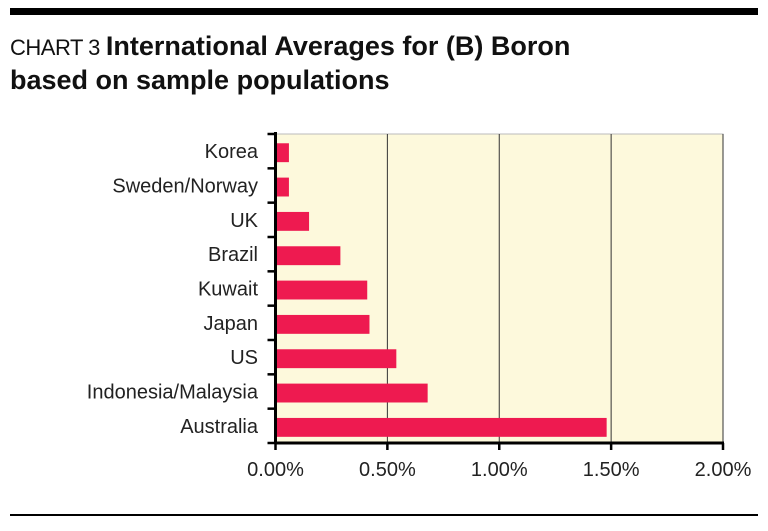 This screenshot has width=768, height=531. What do you see at coordinates (351, 393) in the screenshot?
I see `bar-indonesia-malaysia` at bounding box center [351, 393].